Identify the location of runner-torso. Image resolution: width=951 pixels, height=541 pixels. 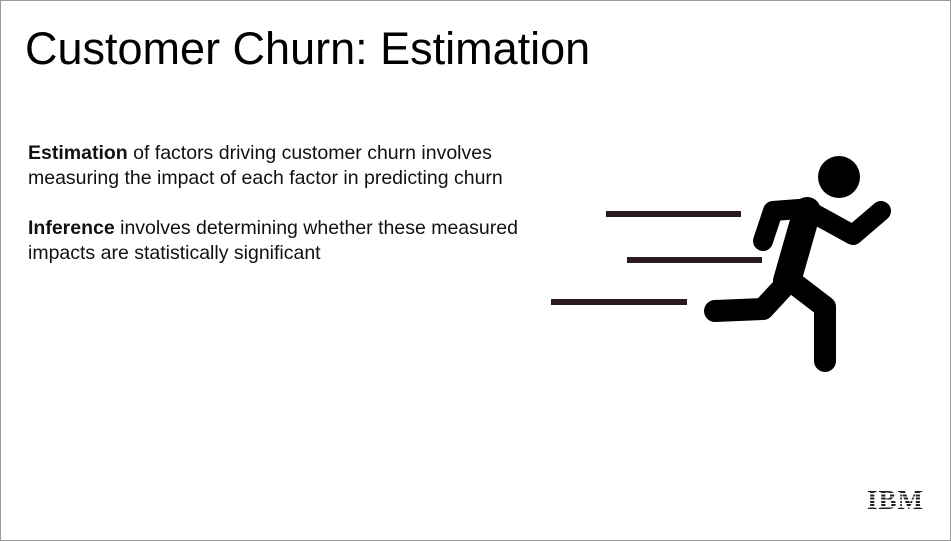
(797, 246).